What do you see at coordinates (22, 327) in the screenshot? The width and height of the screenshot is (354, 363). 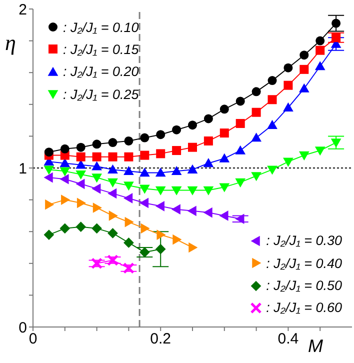 I see `y-tick-label: 0` at bounding box center [22, 327].